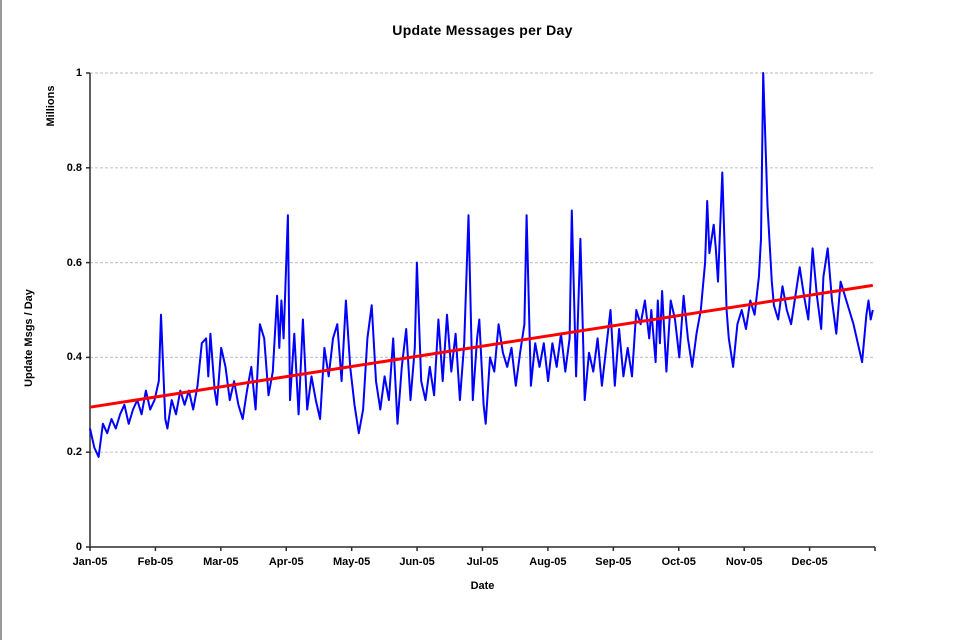  I want to click on y-axis-title: Update Msgs / Day, so click(29, 338).